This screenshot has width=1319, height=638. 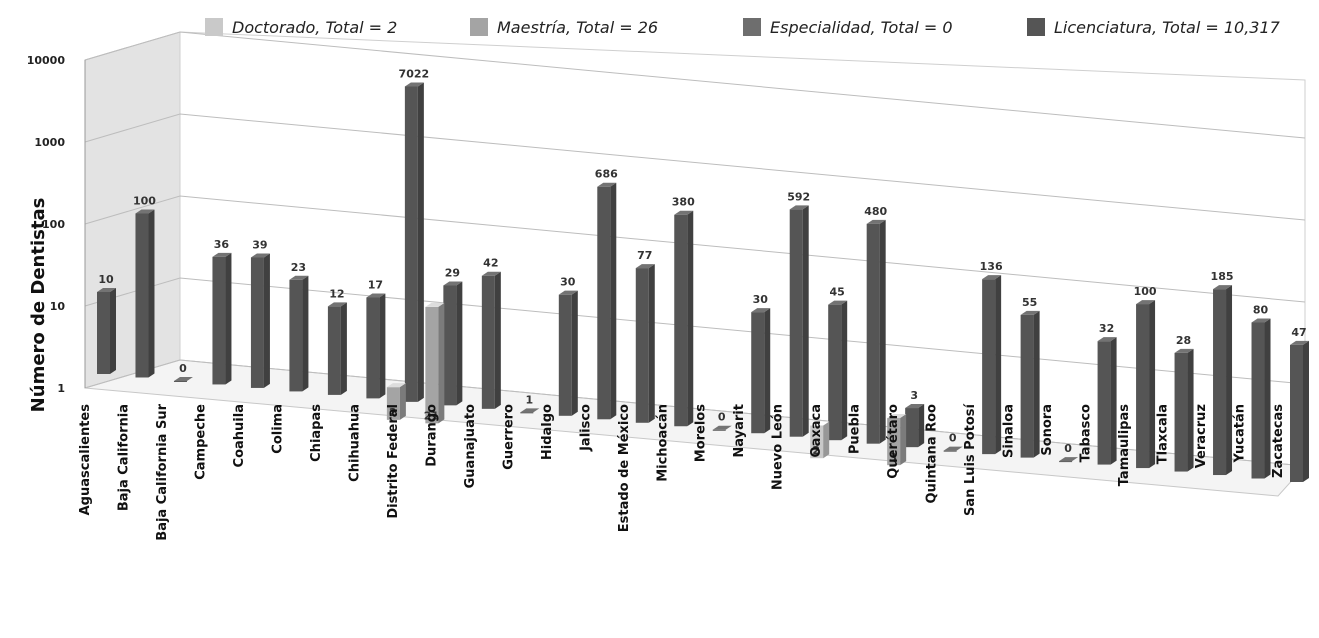 What do you see at coordinates (56, 224) in the screenshot?
I see `y-axis: 1 10 100 1000 10000` at bounding box center [56, 224].